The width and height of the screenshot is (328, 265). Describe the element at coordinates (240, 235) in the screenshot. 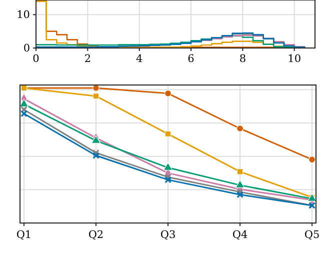

I see `x-tick-label: Q4` at that location.